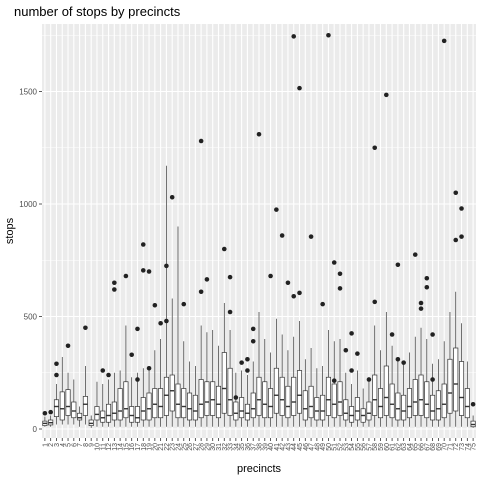 The width and height of the screenshot is (480, 480). I want to click on x-tick-label: 32, so click(225, 447).